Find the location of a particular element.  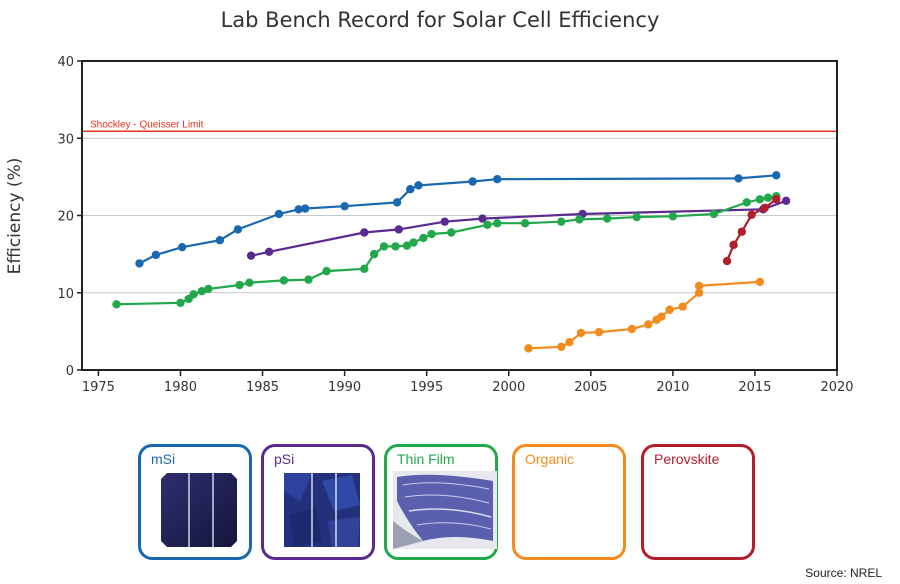

y-tick-label: 30 is located at coordinates (65, 139).